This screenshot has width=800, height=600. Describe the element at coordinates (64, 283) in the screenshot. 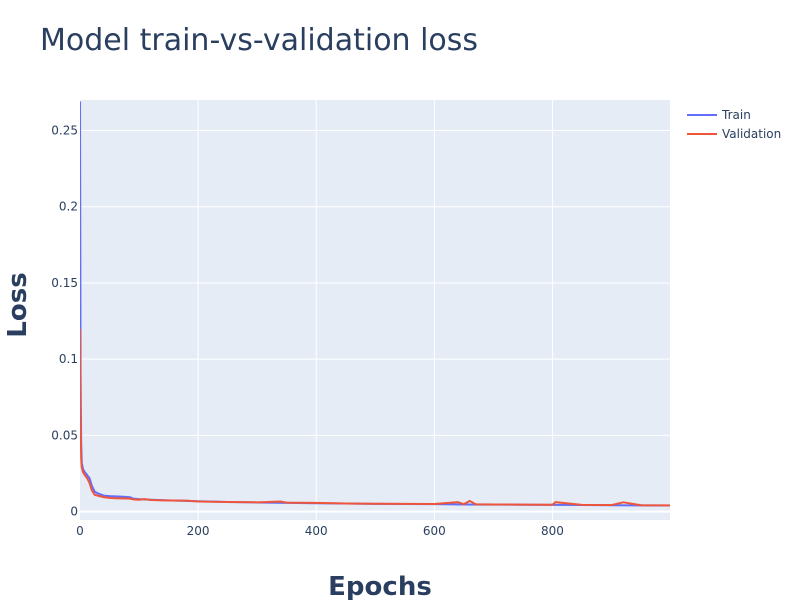

I see `y-tick-label: 0.15` at that location.